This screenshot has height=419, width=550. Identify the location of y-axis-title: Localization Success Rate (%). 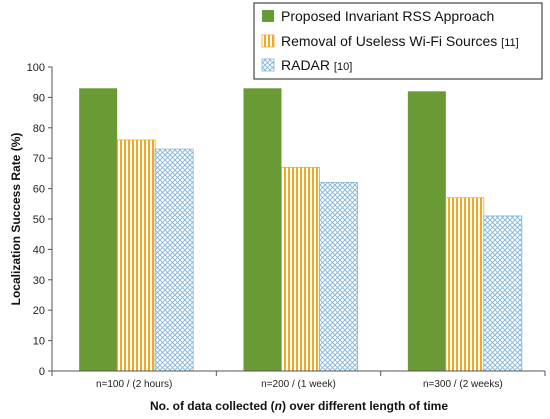
(16, 219).